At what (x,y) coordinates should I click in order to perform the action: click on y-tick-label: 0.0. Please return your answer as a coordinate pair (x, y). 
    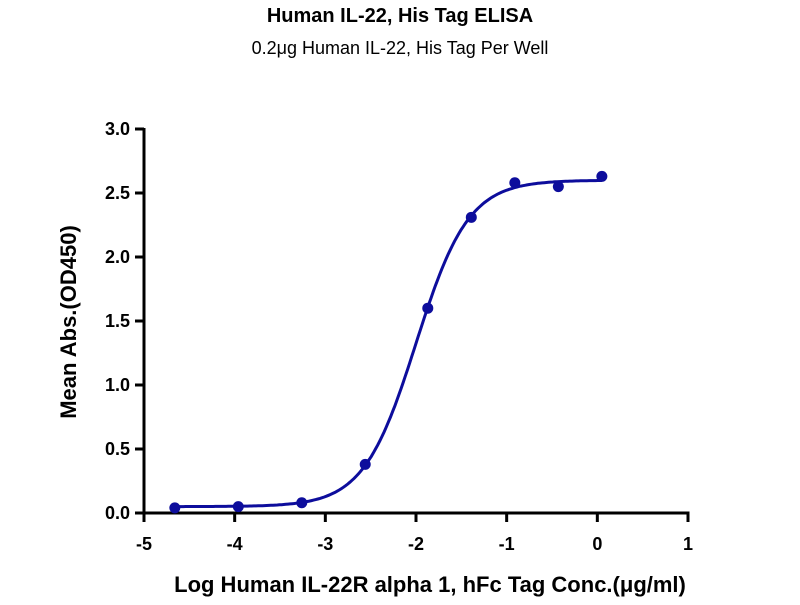
    Looking at the image, I should click on (117, 513).